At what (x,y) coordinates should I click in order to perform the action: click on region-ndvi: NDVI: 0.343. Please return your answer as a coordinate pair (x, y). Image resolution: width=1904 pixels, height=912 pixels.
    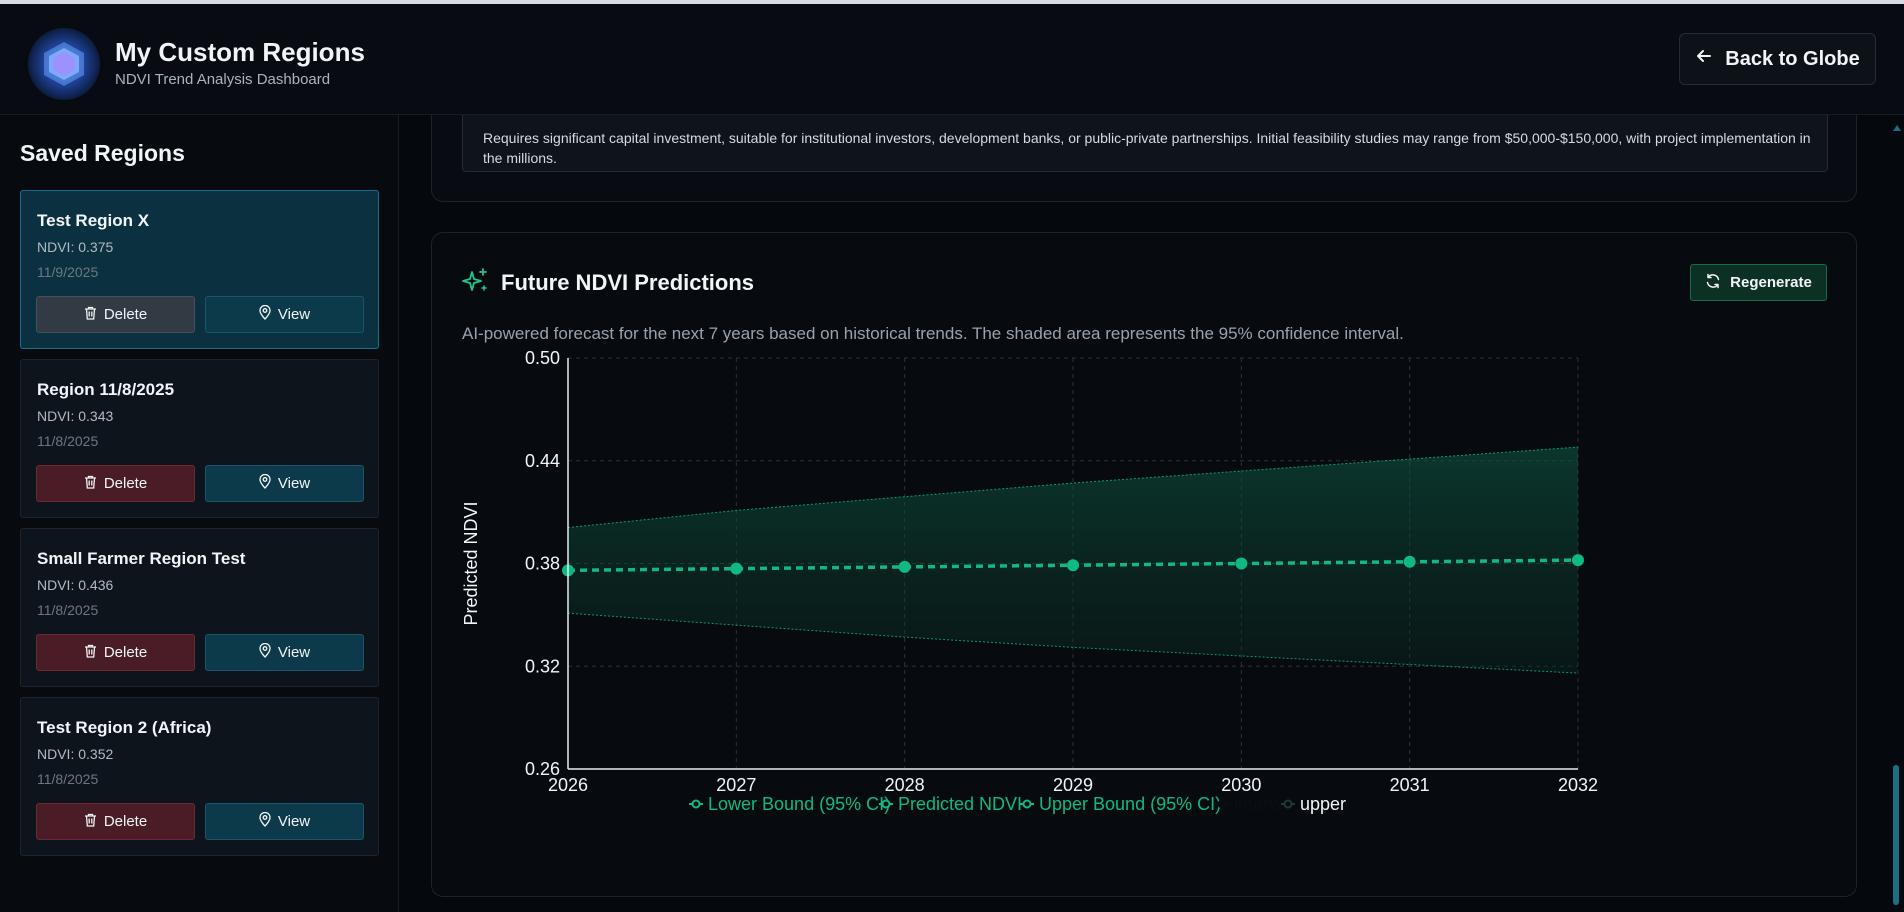
    Looking at the image, I should click on (75, 416).